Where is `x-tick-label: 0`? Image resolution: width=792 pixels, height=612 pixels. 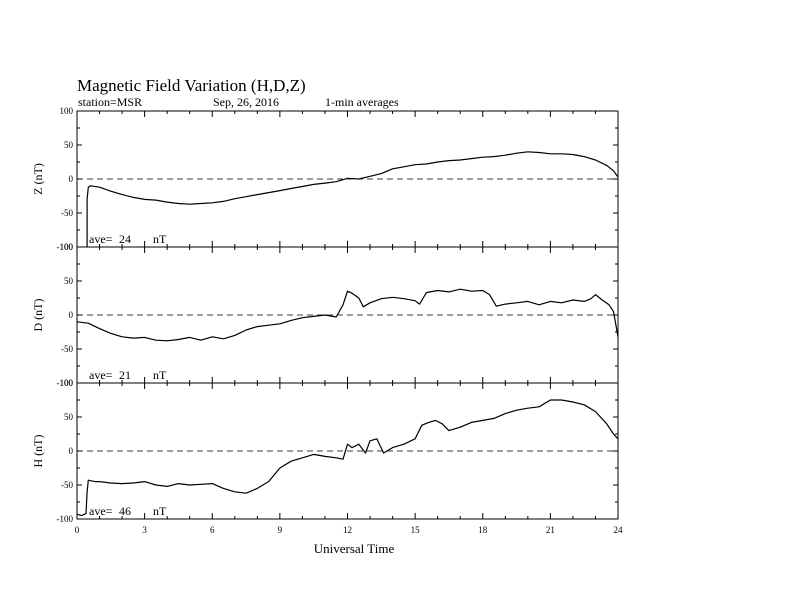 x-tick-label: 0 is located at coordinates (77, 530).